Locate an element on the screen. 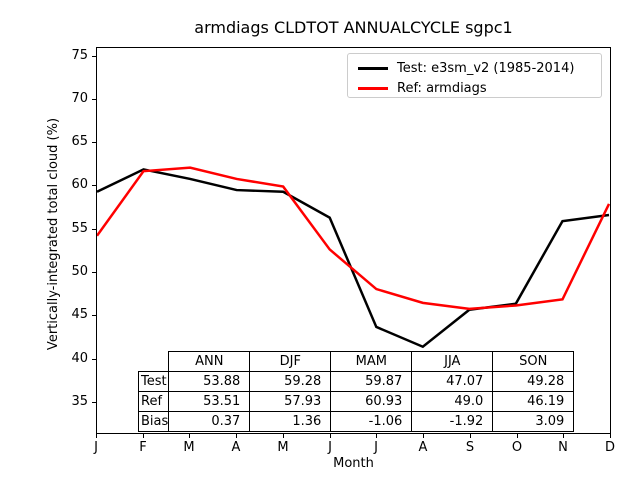 The image size is (640, 480). legend-entry-label: Ref: armdiags is located at coordinates (442, 88).